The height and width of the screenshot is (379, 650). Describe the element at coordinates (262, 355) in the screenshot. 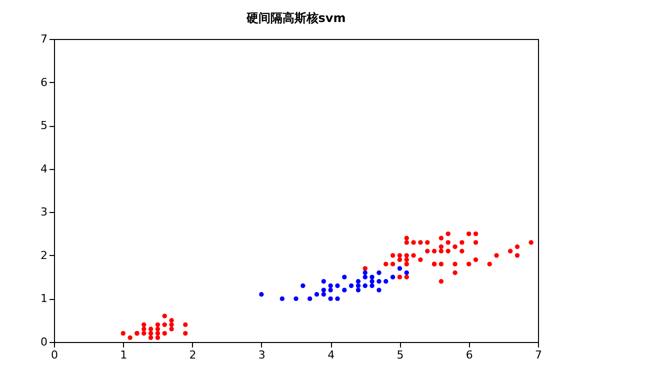

I see `x-tick-label: 3` at that location.